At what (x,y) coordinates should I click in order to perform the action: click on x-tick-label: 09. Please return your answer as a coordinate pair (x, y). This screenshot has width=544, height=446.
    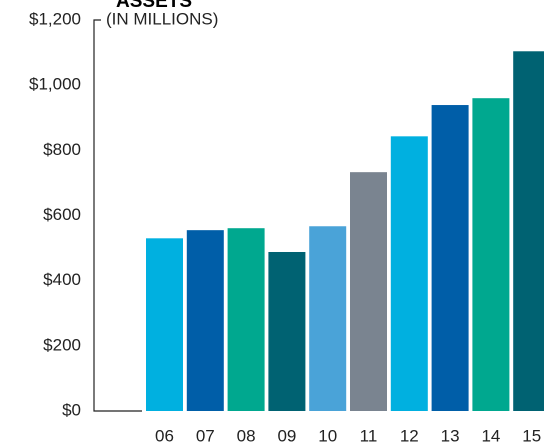
    Looking at the image, I should click on (286, 435).